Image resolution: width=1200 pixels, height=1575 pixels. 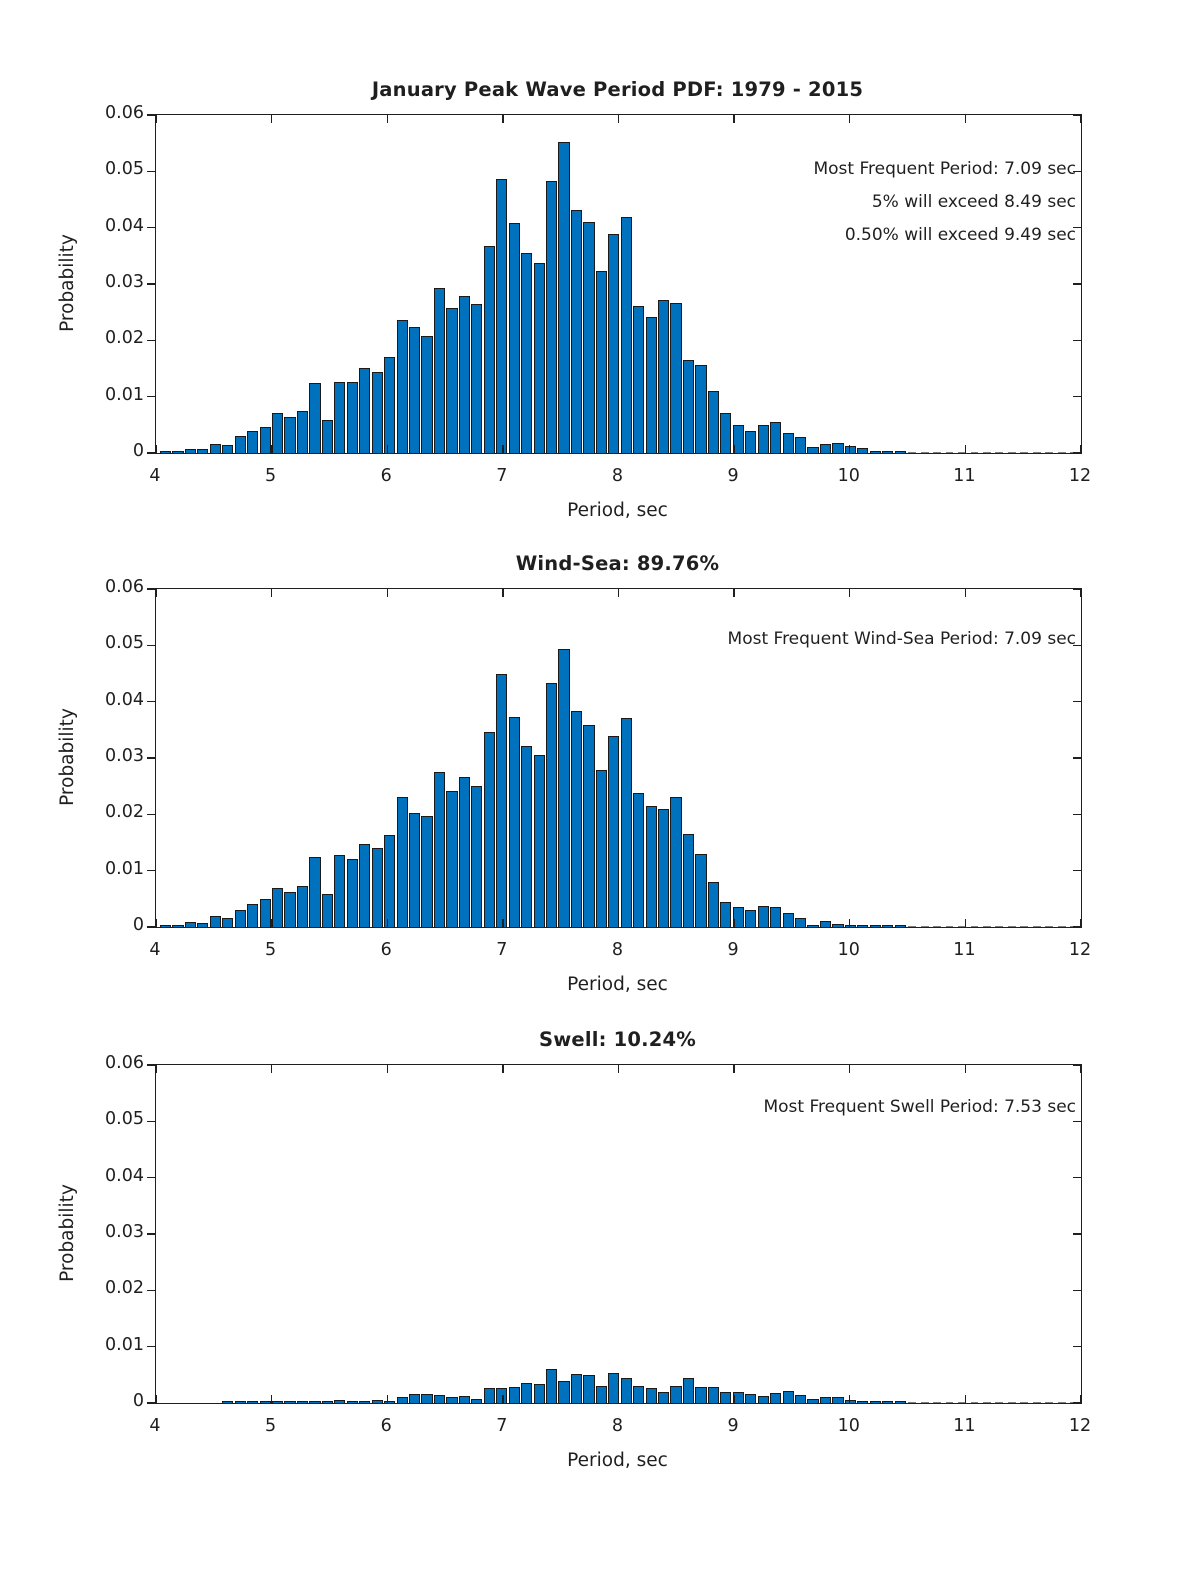 I want to click on x-tick-label: 9, so click(x=733, y=476).